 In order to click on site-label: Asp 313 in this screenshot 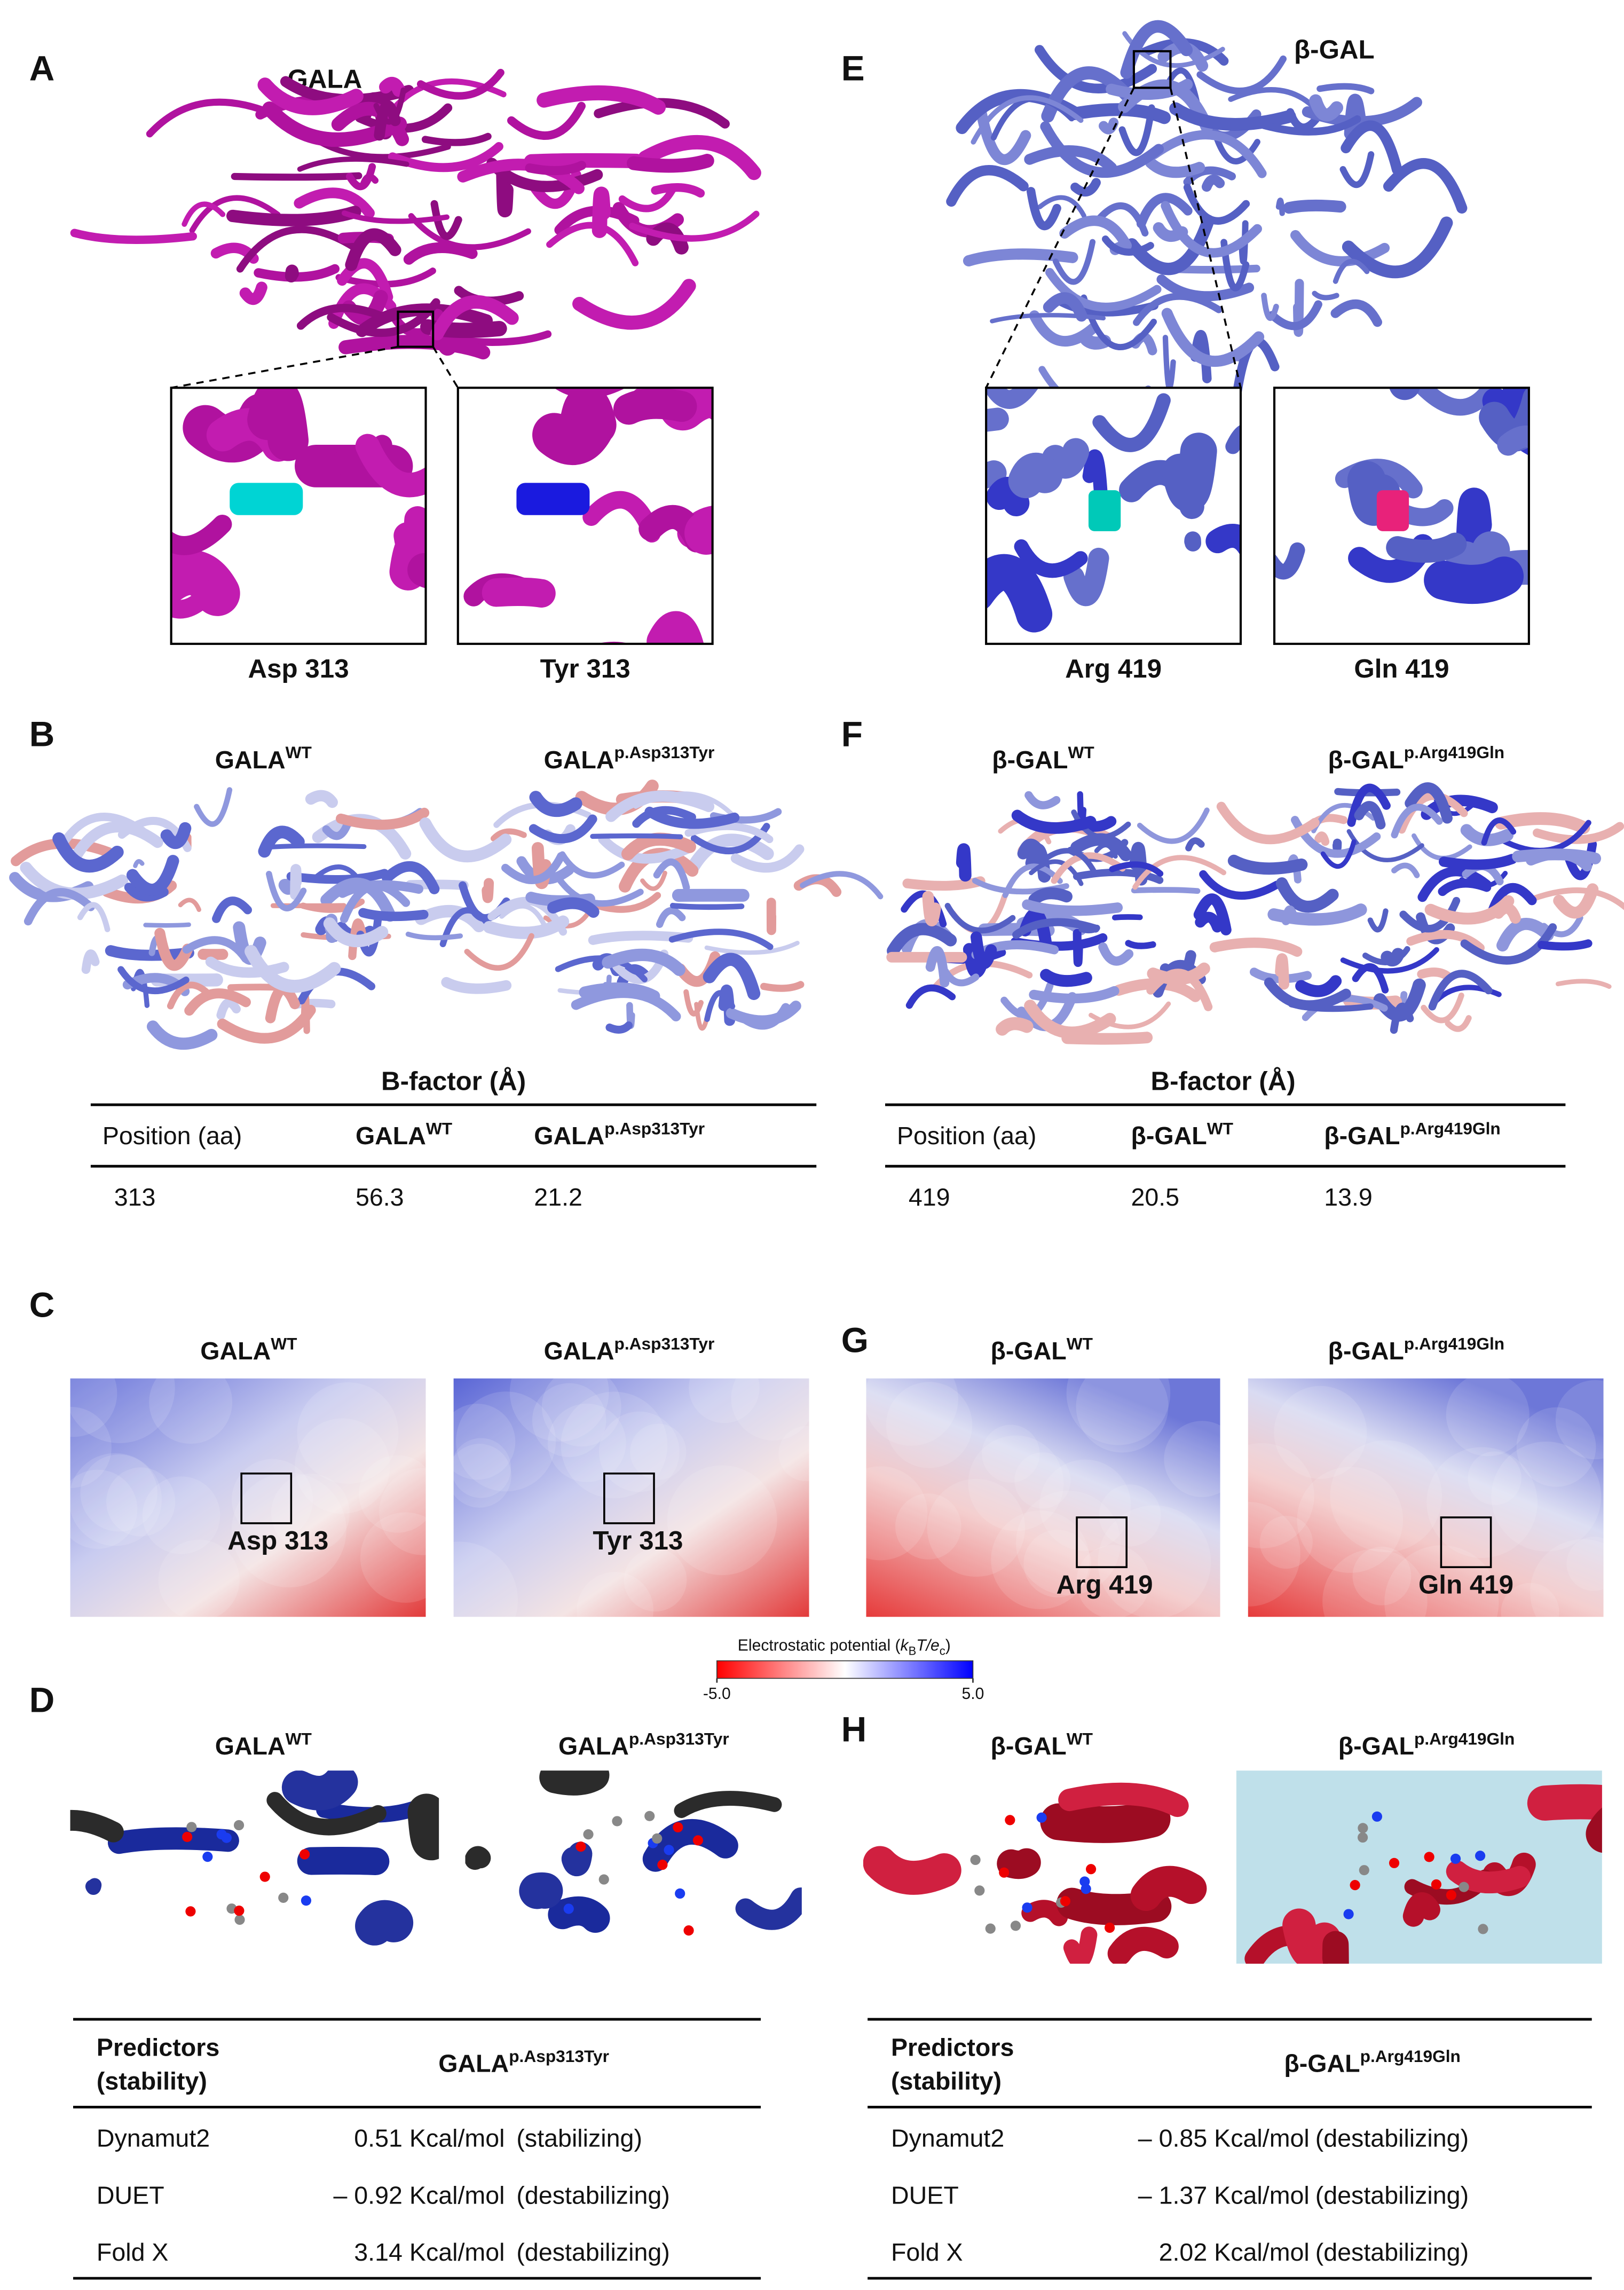, I will do `click(277, 1540)`.